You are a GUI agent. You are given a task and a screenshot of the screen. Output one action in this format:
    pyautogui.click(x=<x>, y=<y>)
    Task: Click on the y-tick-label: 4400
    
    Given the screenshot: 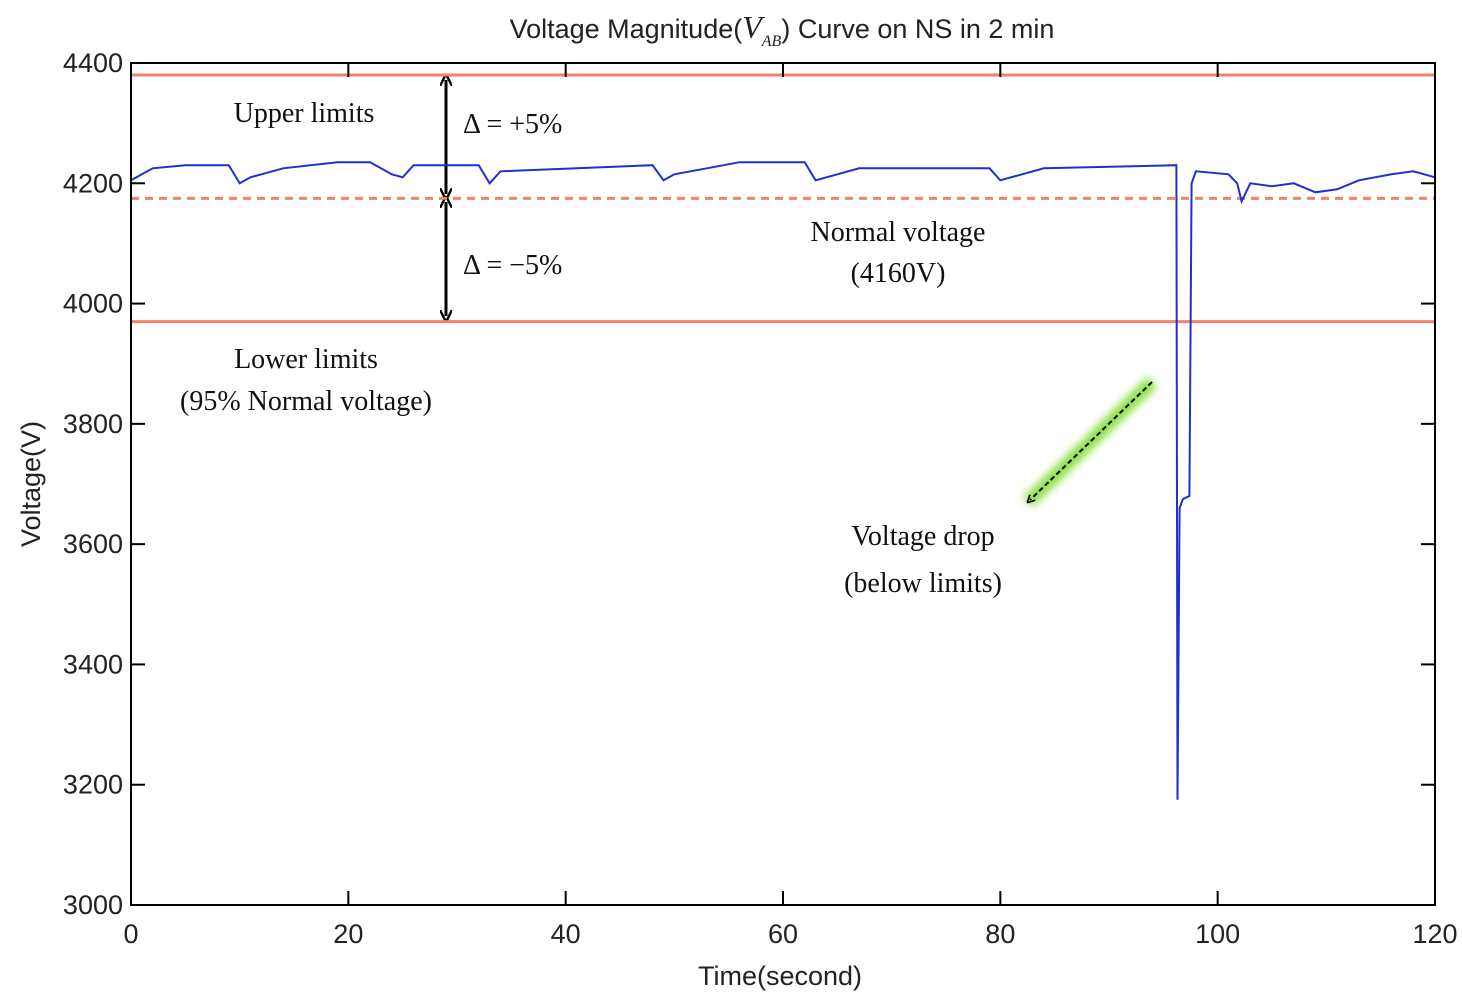 What is the action you would take?
    pyautogui.click(x=93, y=63)
    